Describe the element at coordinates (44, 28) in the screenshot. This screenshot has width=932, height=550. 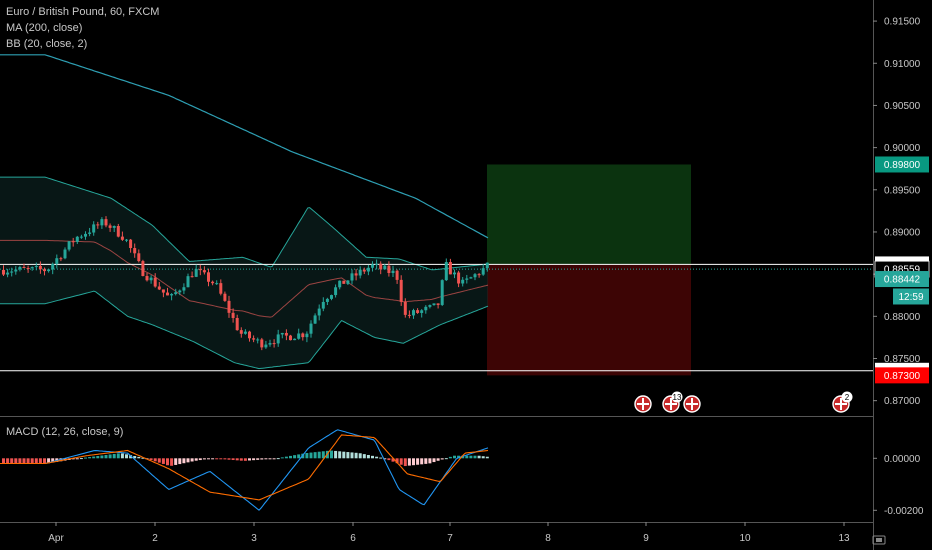
I see `ma-legend: MA (200, close)` at that location.